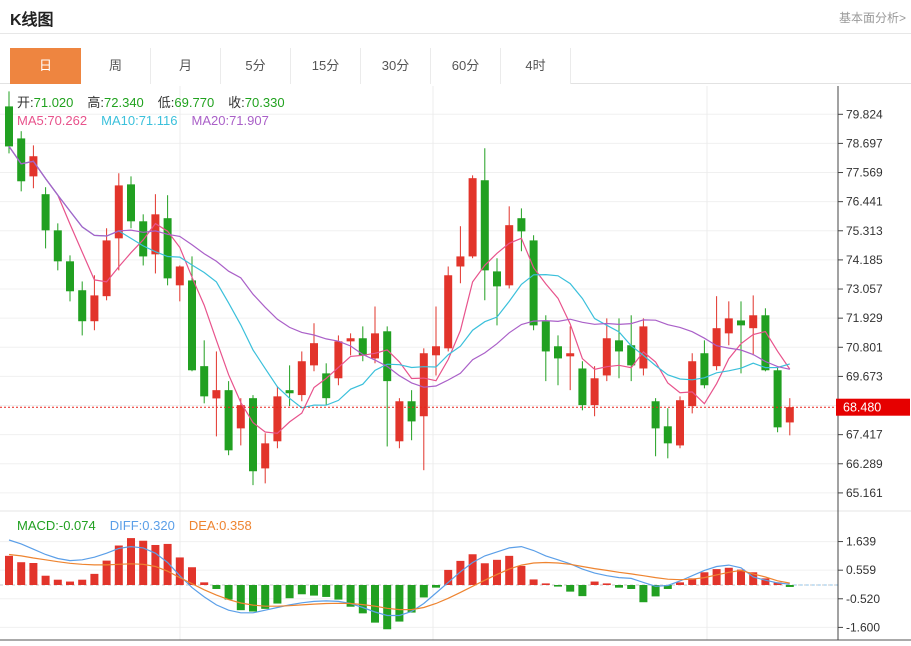 The height and width of the screenshot is (646, 911). I want to click on svg-text: 70.801, so click(864, 347).